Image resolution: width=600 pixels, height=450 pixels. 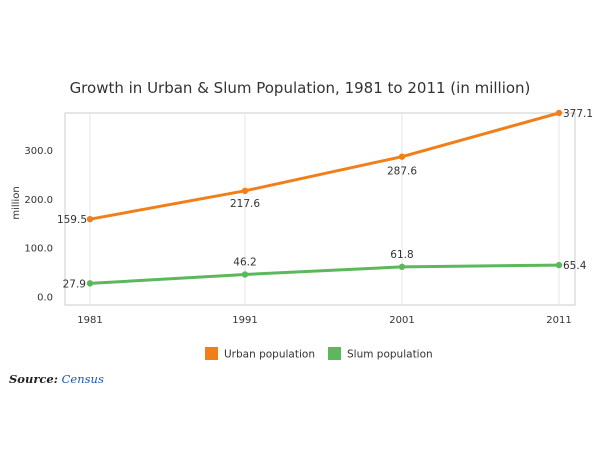 I want to click on data-label: 159.5, so click(x=72, y=220).